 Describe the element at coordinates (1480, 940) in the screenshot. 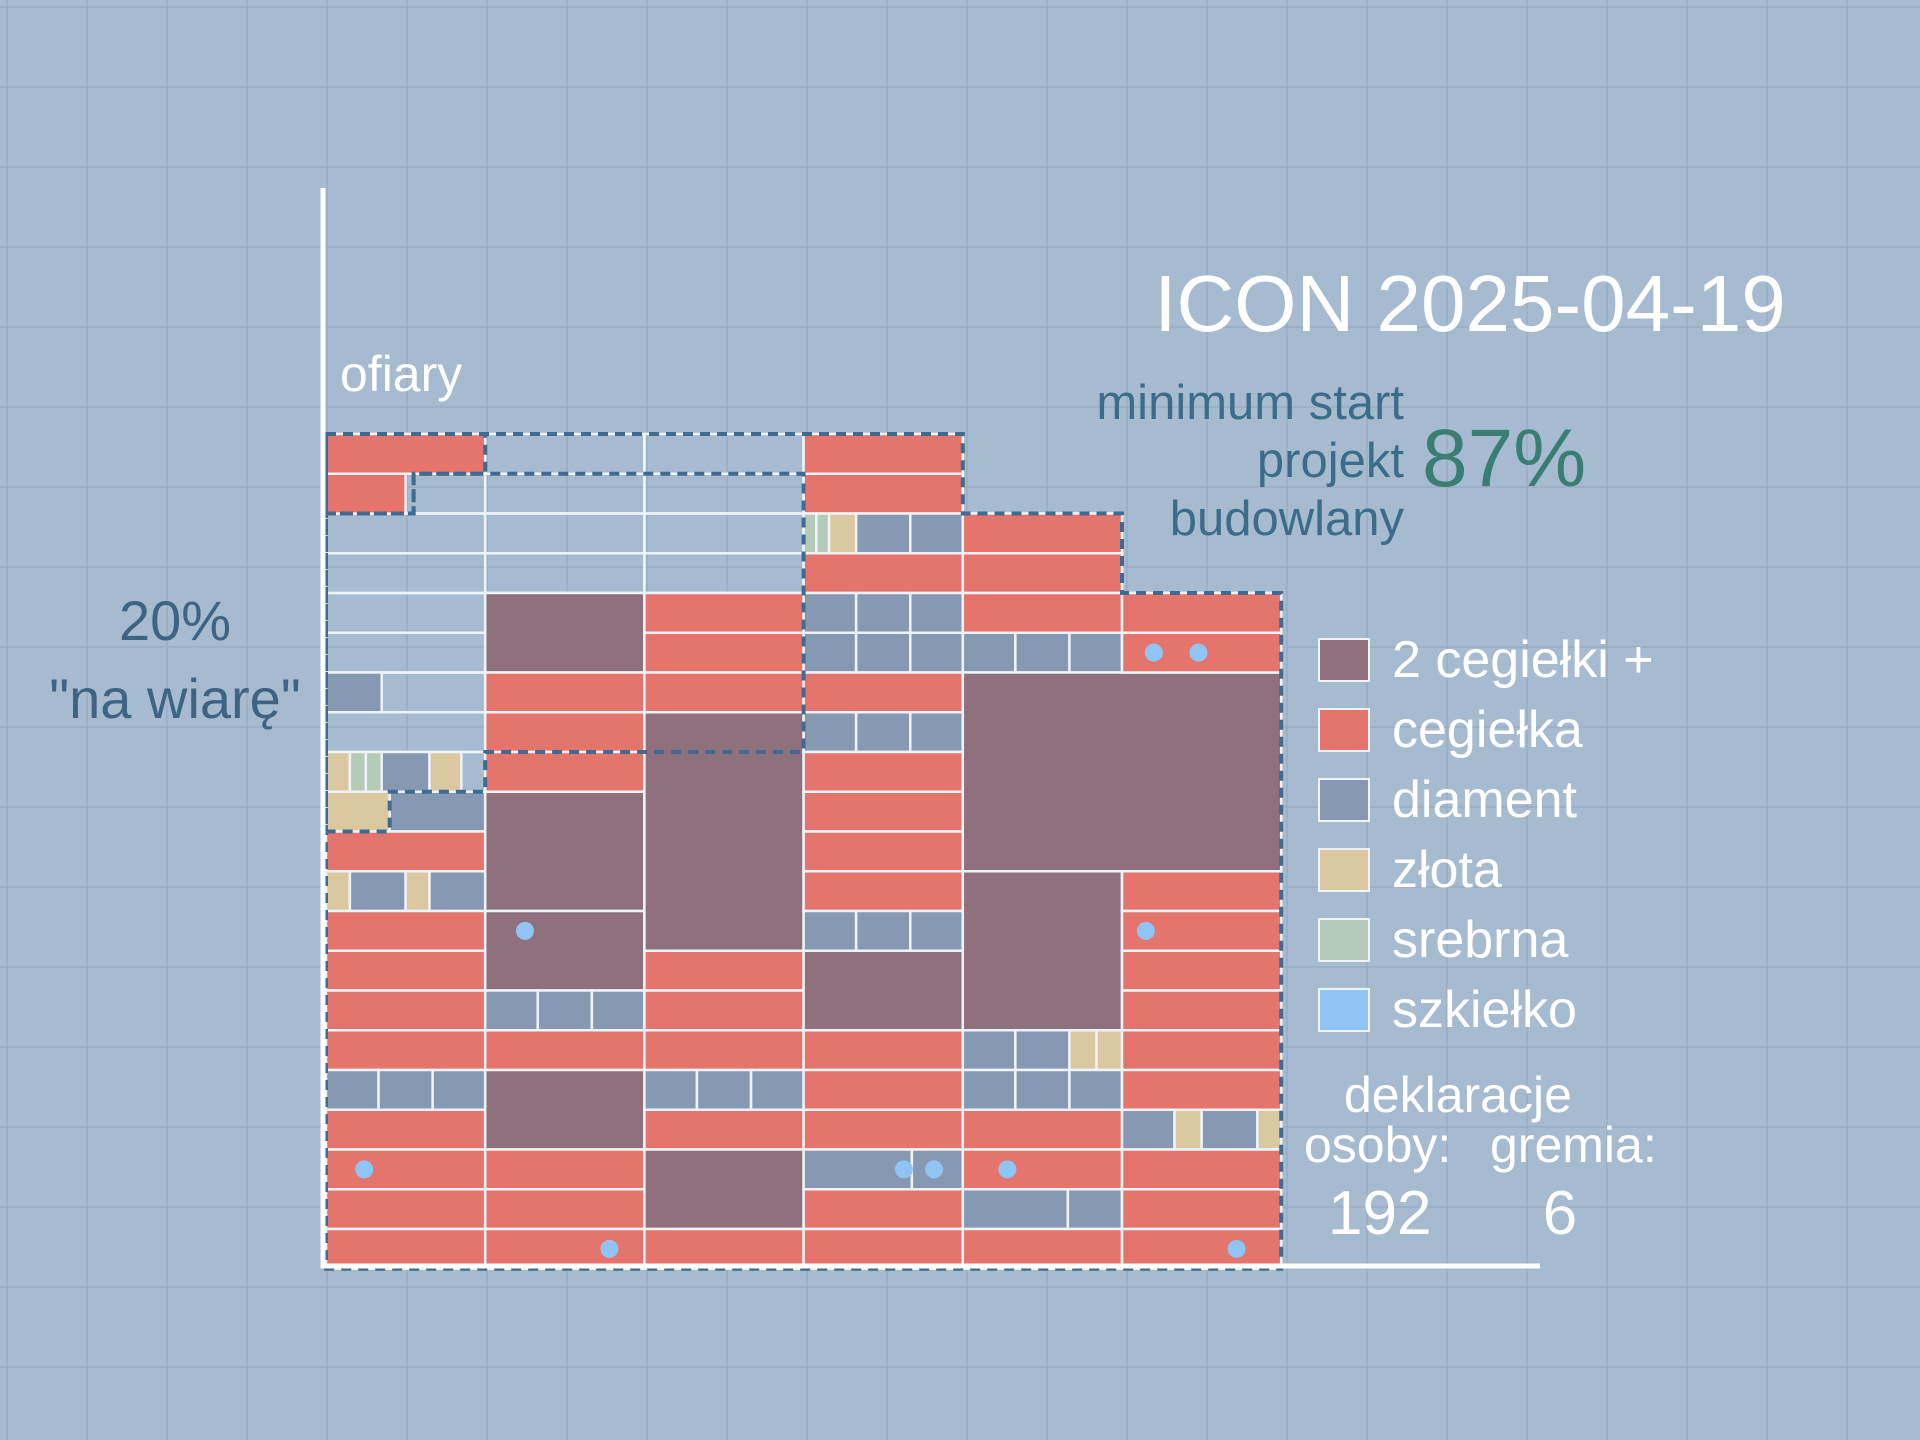

I see `legend-label: srebrna` at that location.